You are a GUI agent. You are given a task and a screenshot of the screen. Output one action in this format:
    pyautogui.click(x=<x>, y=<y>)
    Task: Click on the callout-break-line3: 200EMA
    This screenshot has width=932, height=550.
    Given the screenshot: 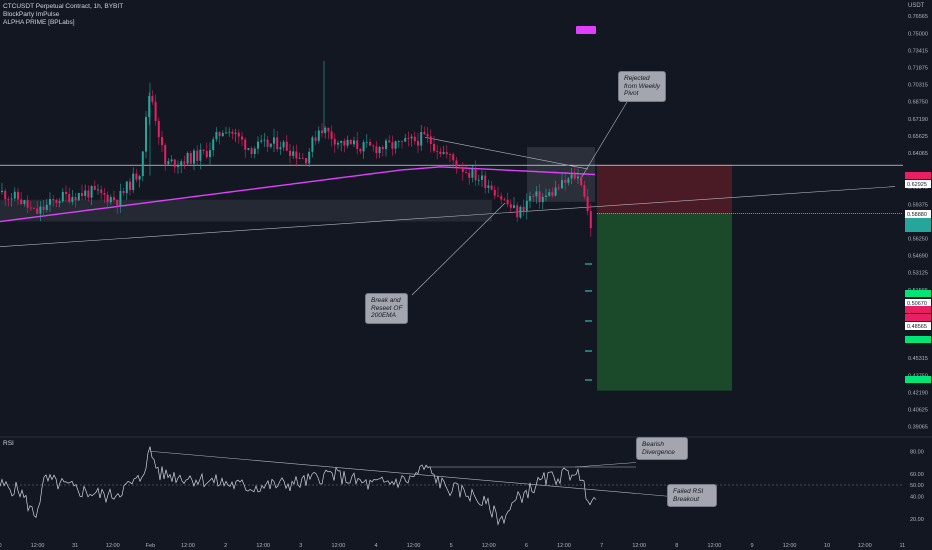 What is the action you would take?
    pyautogui.click(x=383, y=315)
    